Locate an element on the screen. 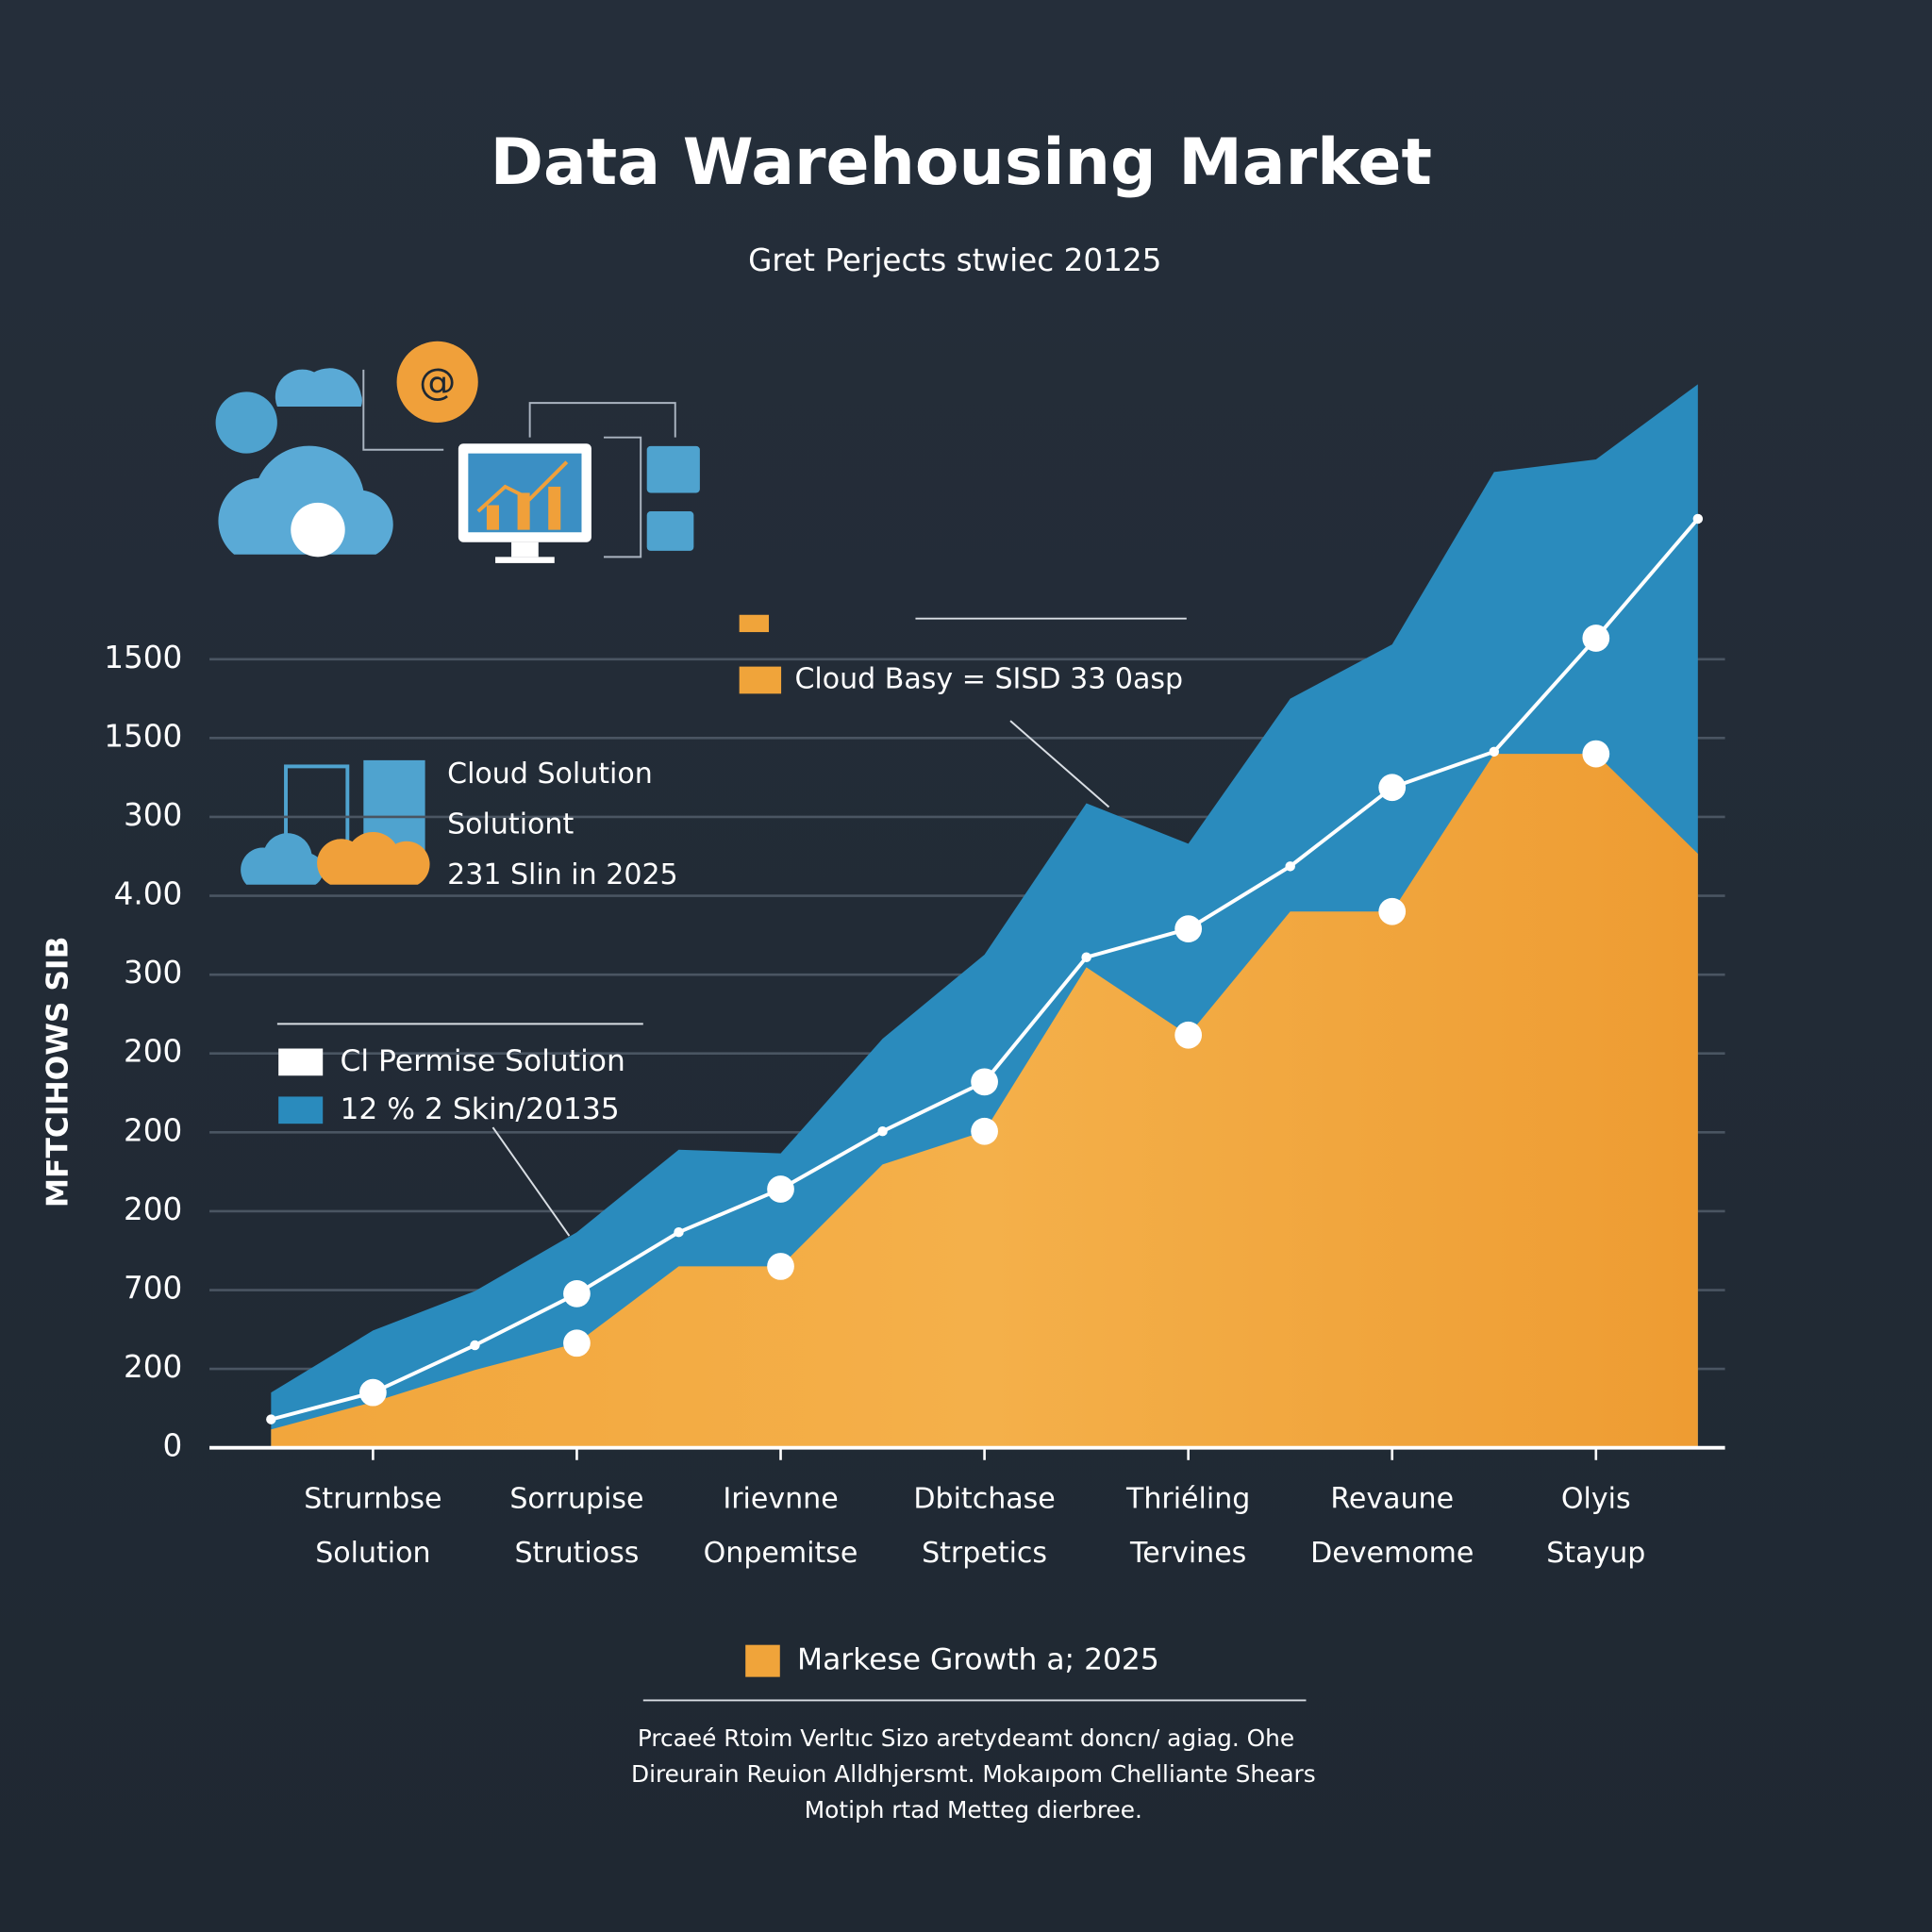 This screenshot has width=1932, height=1932. y-tick-label: 4.00 is located at coordinates (148, 894).